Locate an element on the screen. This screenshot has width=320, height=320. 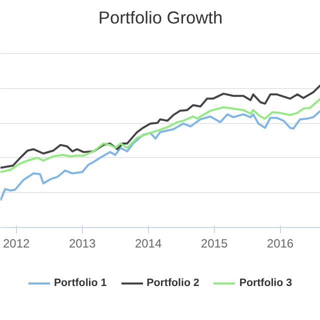
legend-label: Portfolio 1 is located at coordinates (80, 282).